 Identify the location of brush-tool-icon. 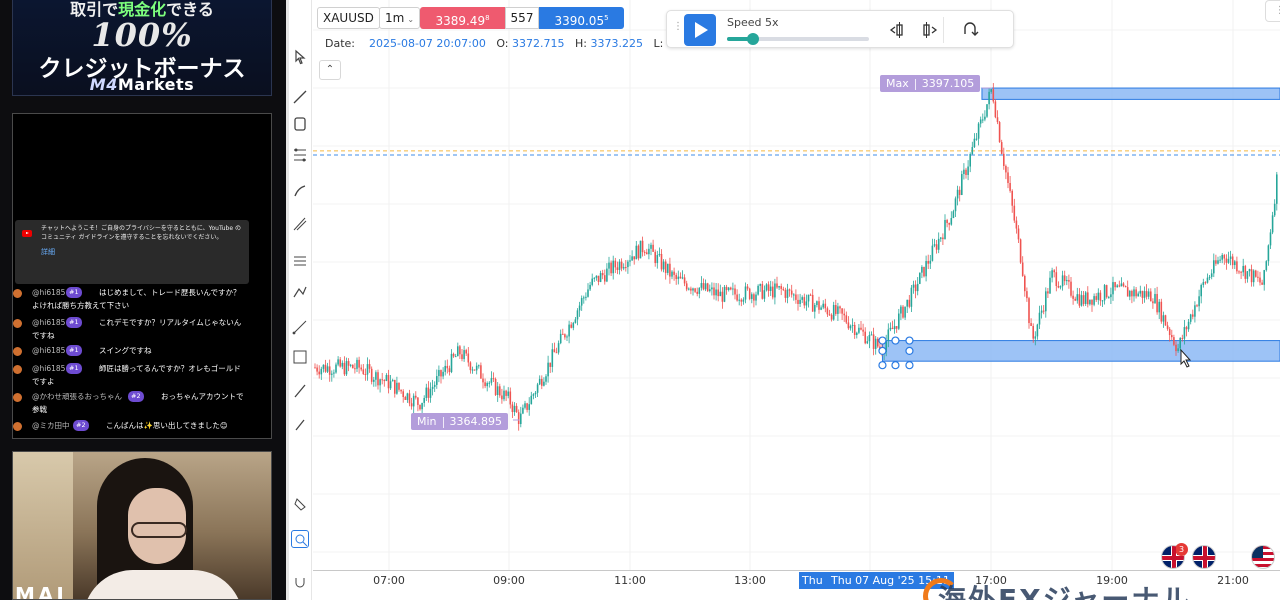
(300, 191).